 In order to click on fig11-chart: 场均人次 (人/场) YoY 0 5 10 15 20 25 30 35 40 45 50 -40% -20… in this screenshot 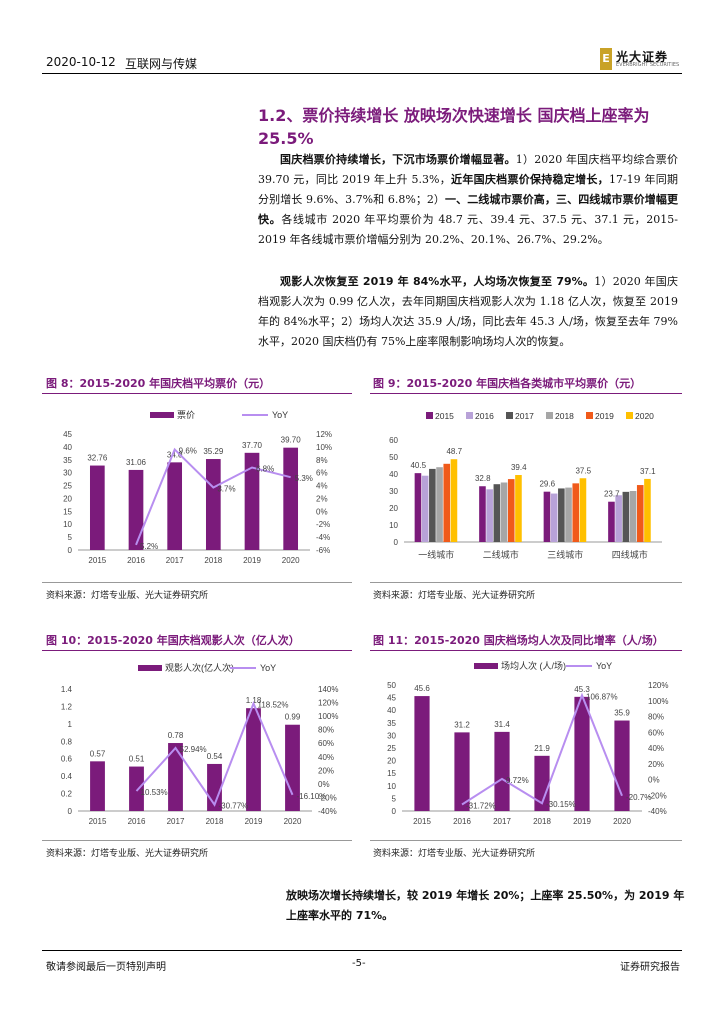, I will do `click(527, 743)`.